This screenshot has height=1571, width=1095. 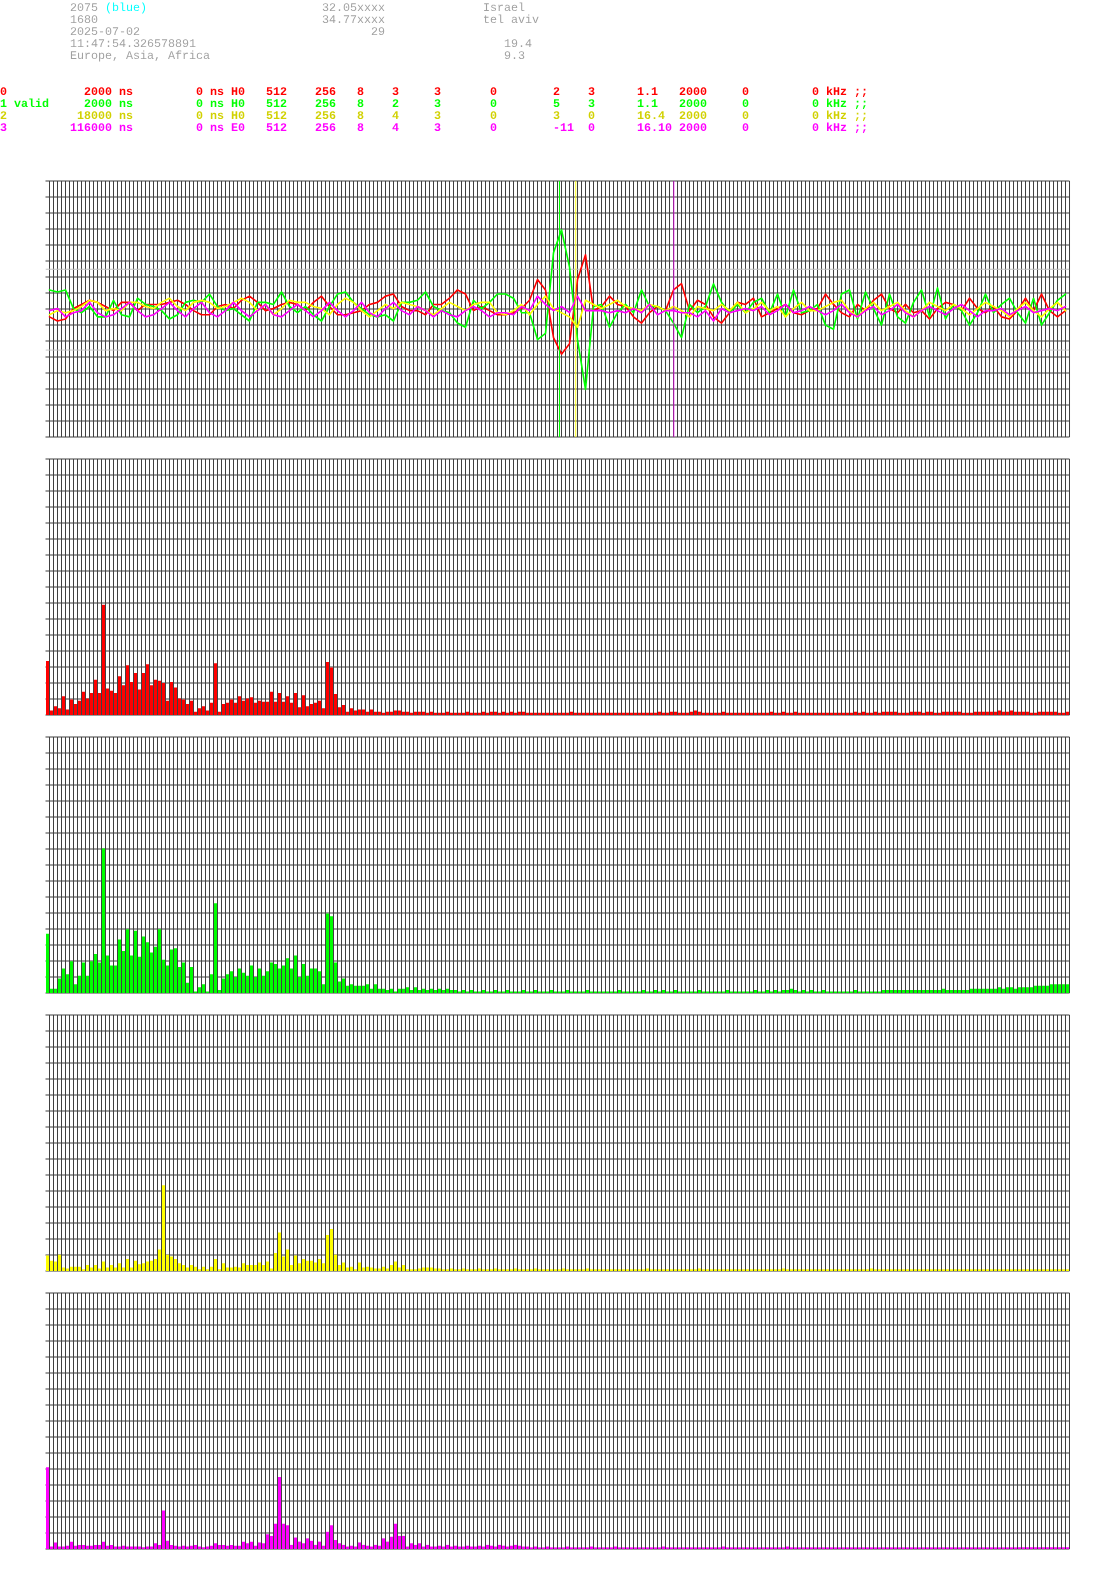 I want to click on text: 5, so click(x=556, y=103).